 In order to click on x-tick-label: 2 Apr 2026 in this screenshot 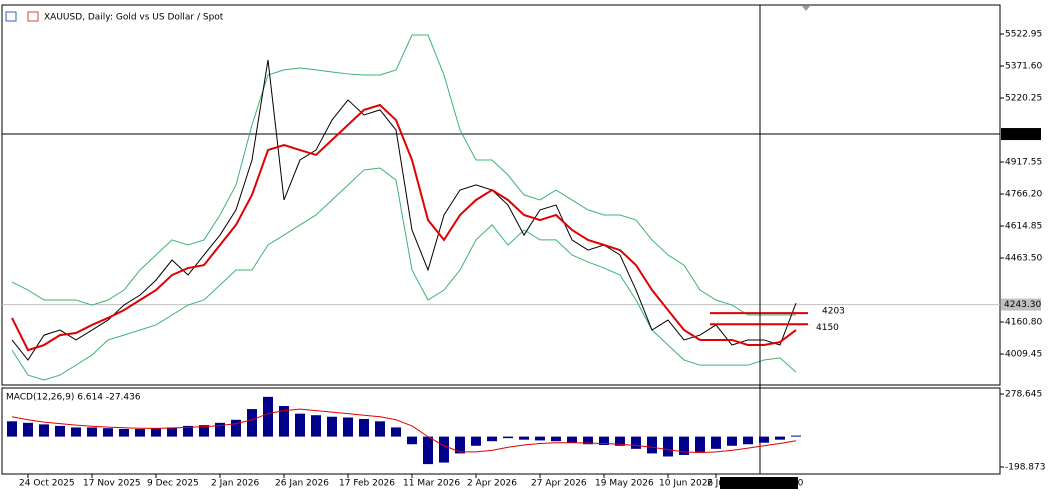, I will do `click(492, 484)`.